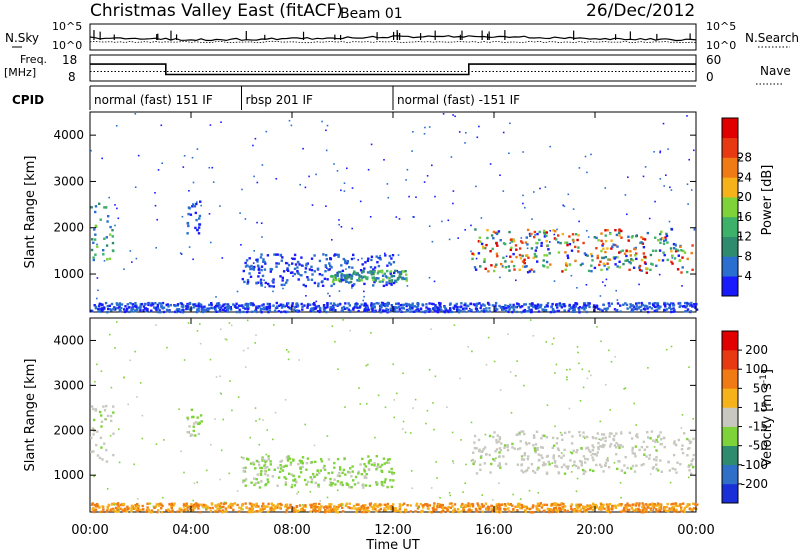  I want to click on station-title: Christmas Valley East (fitACF), so click(216, 11).